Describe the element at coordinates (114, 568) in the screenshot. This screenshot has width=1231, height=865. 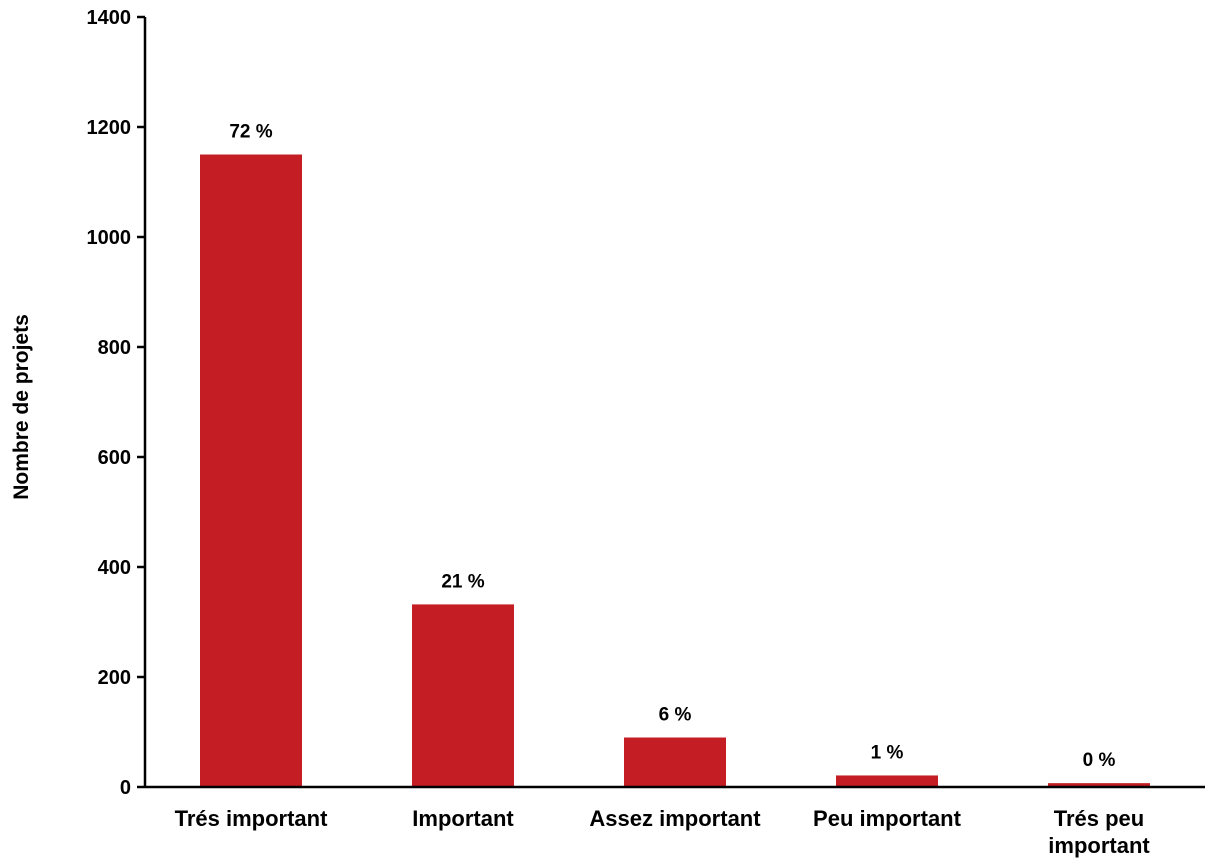
I see `y-tick-label: 400` at that location.